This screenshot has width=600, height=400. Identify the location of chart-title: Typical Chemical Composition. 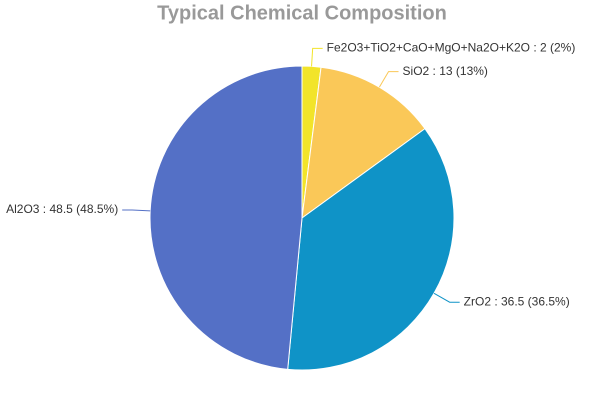
(302, 13).